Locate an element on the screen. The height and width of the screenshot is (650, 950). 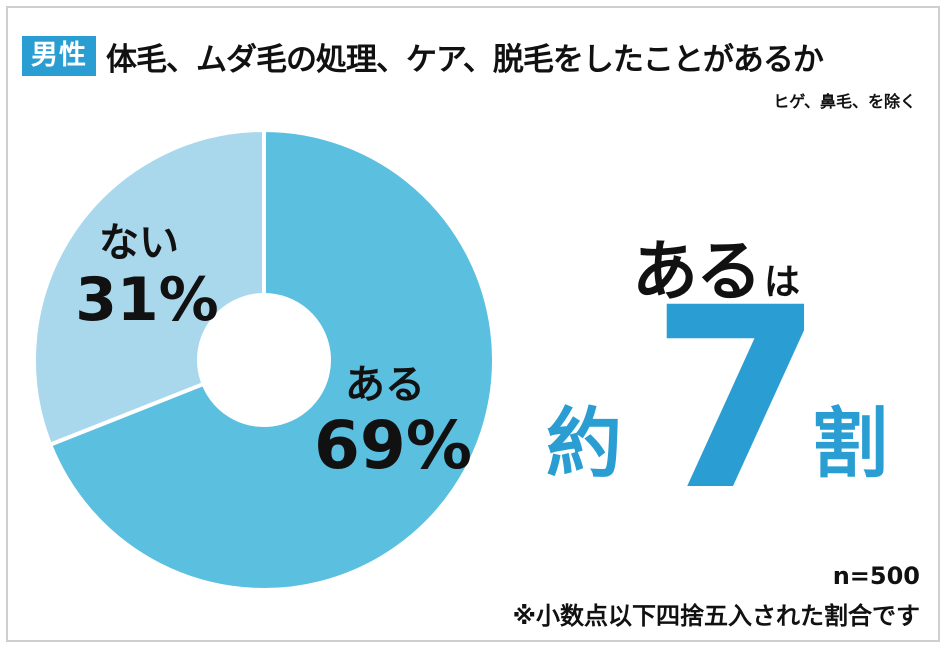
headline-unit: 割 is located at coordinates (850, 443).